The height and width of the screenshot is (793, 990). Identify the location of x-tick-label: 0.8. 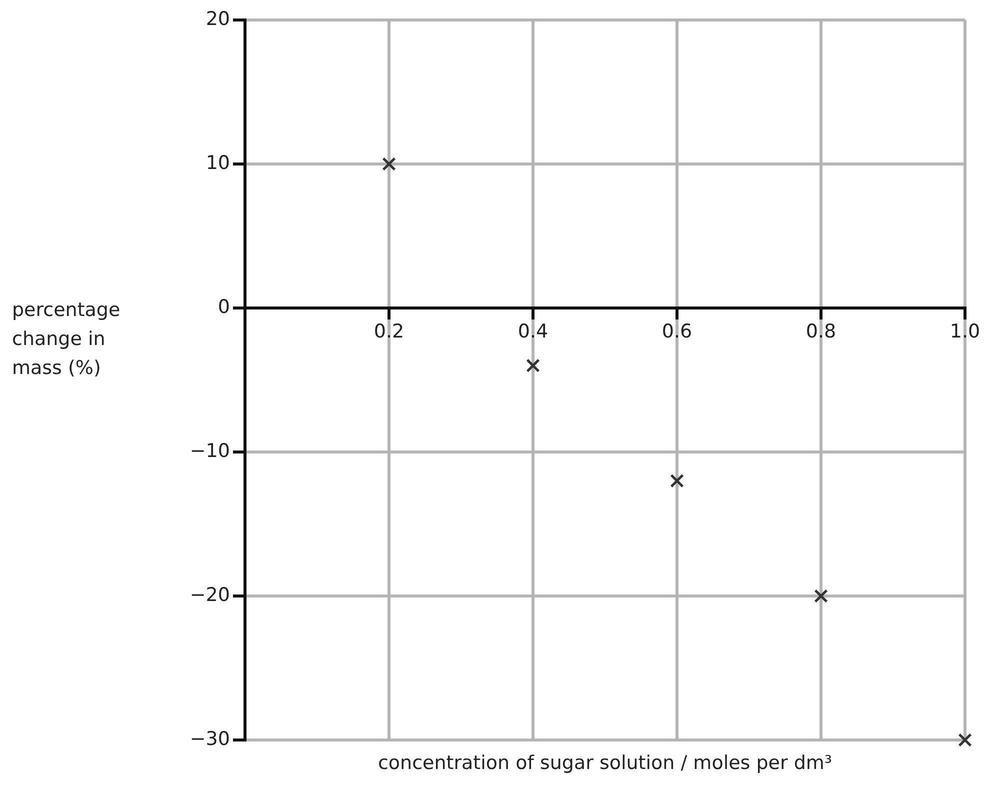
(821, 331).